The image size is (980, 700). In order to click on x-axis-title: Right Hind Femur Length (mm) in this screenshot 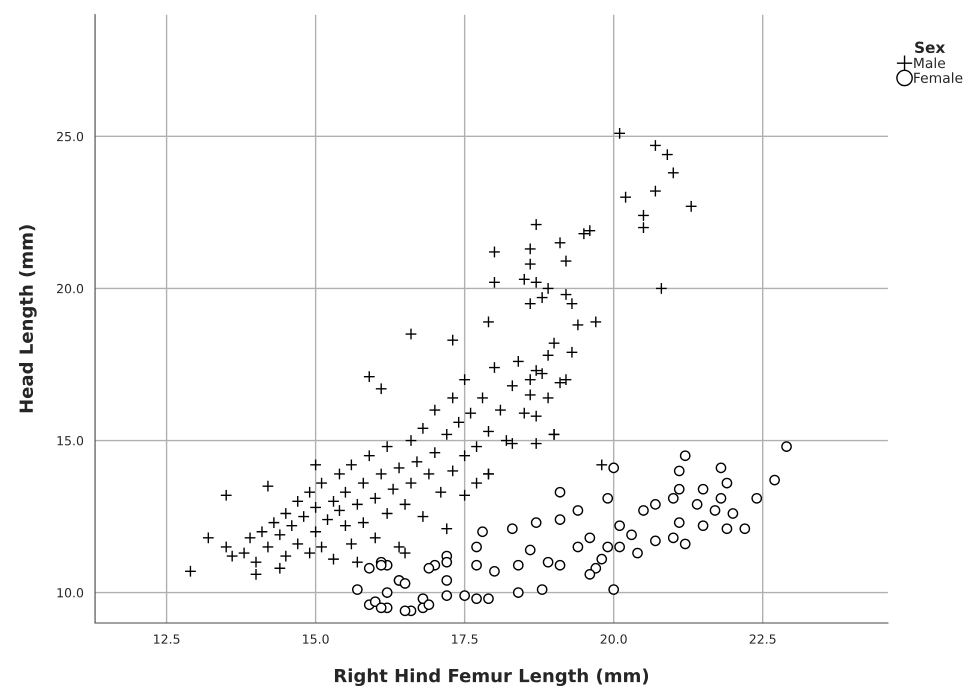, I will do `click(491, 677)`.